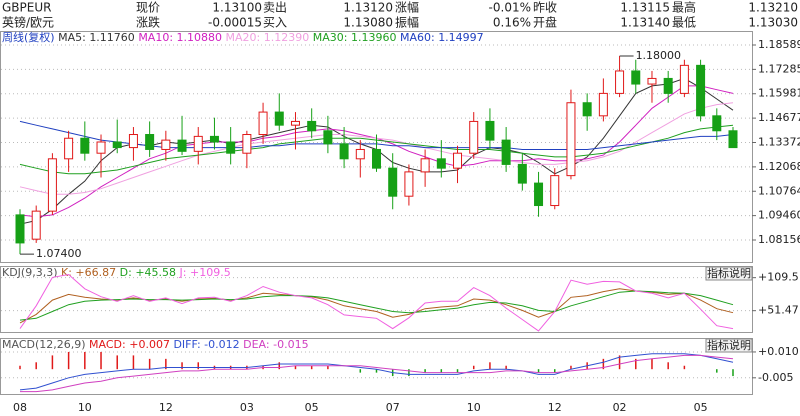 This screenshot has width=800, height=416. I want to click on x-tick-label: 07, so click(393, 407).